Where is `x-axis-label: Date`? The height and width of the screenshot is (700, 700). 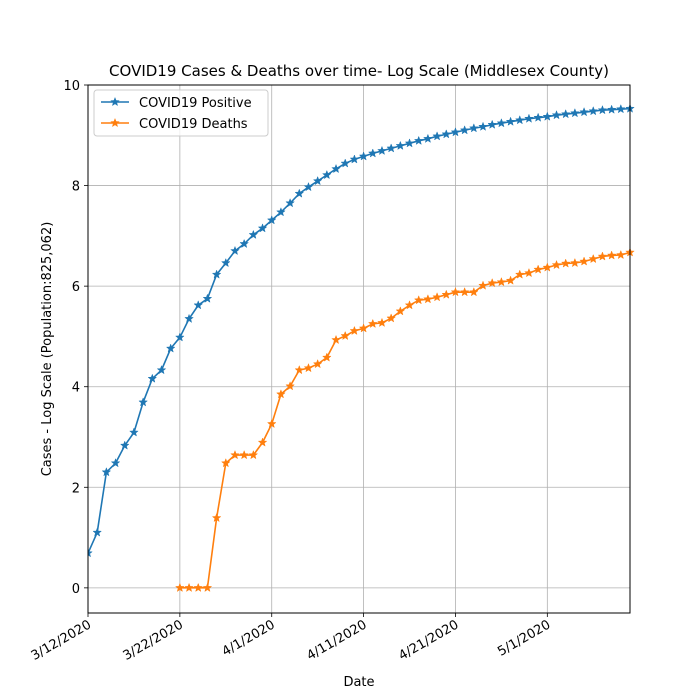
x-axis-label: Date is located at coordinates (358, 682).